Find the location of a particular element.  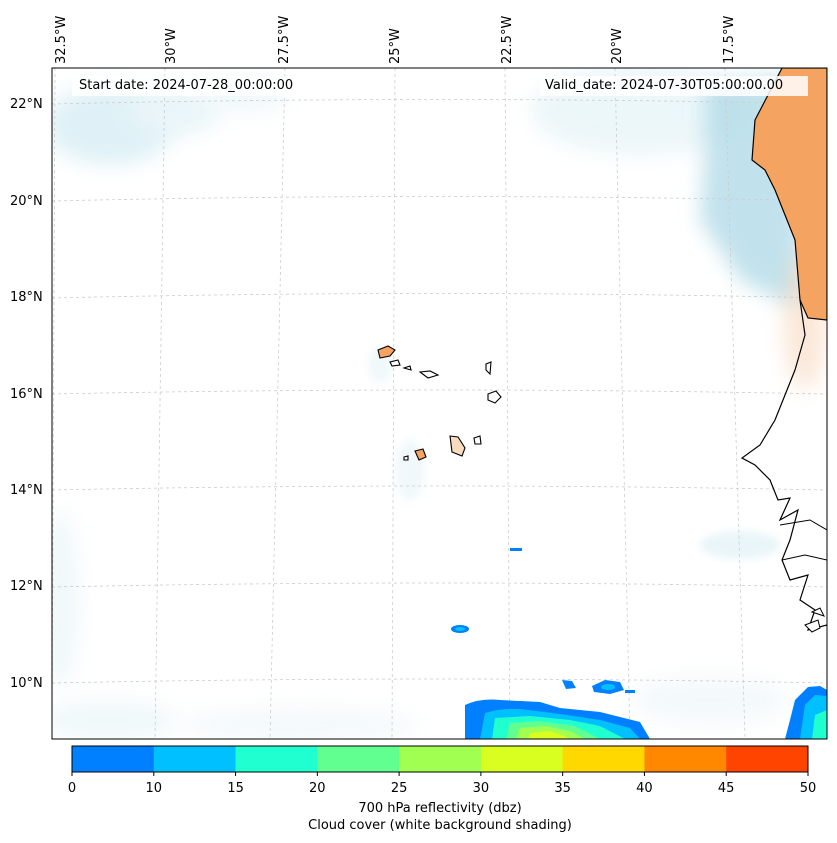

valid-date-label: Valid_date: 2024-07-30T05:00:00.00 is located at coordinates (664, 85).